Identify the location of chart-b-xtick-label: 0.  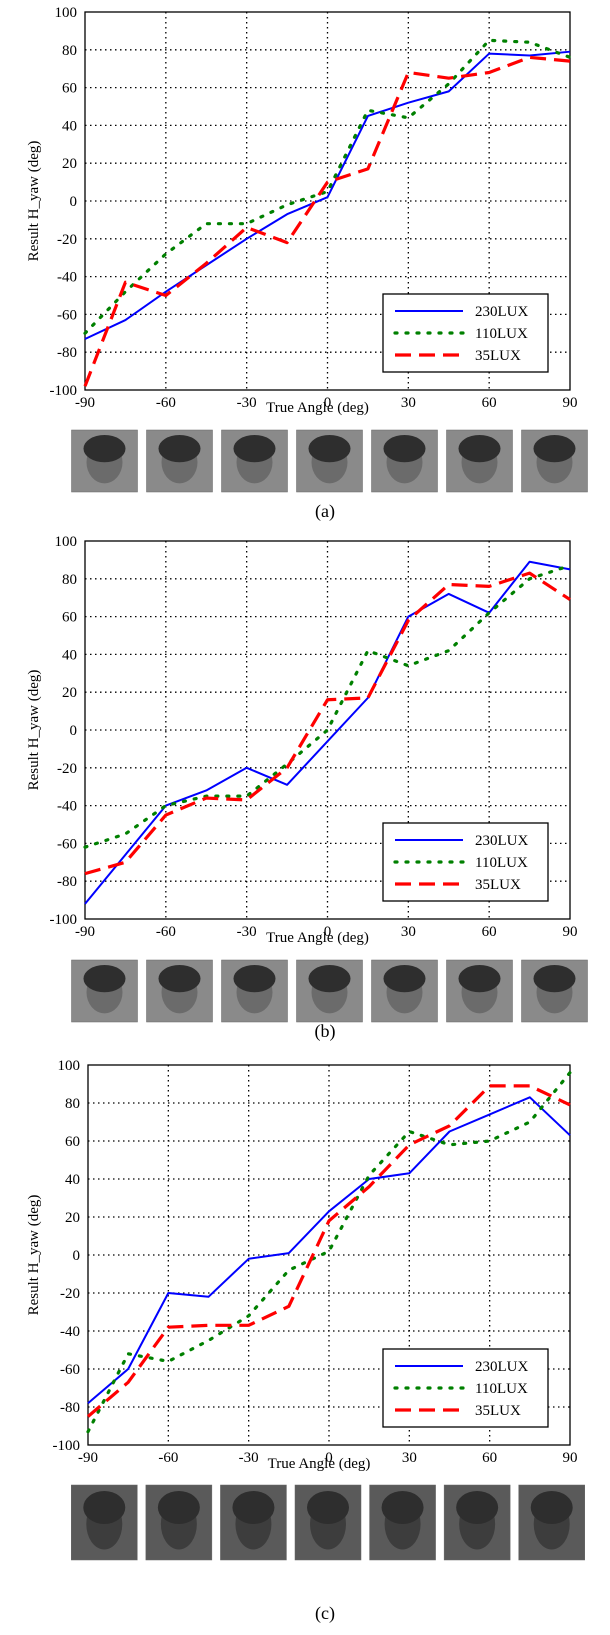
(328, 932).